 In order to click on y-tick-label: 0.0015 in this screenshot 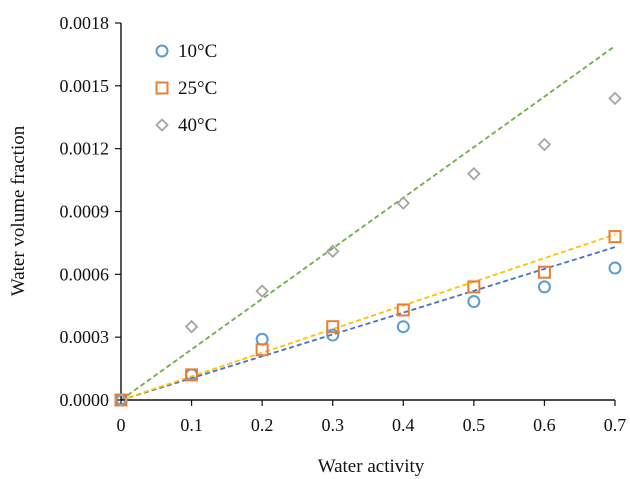, I will do `click(85, 86)`.